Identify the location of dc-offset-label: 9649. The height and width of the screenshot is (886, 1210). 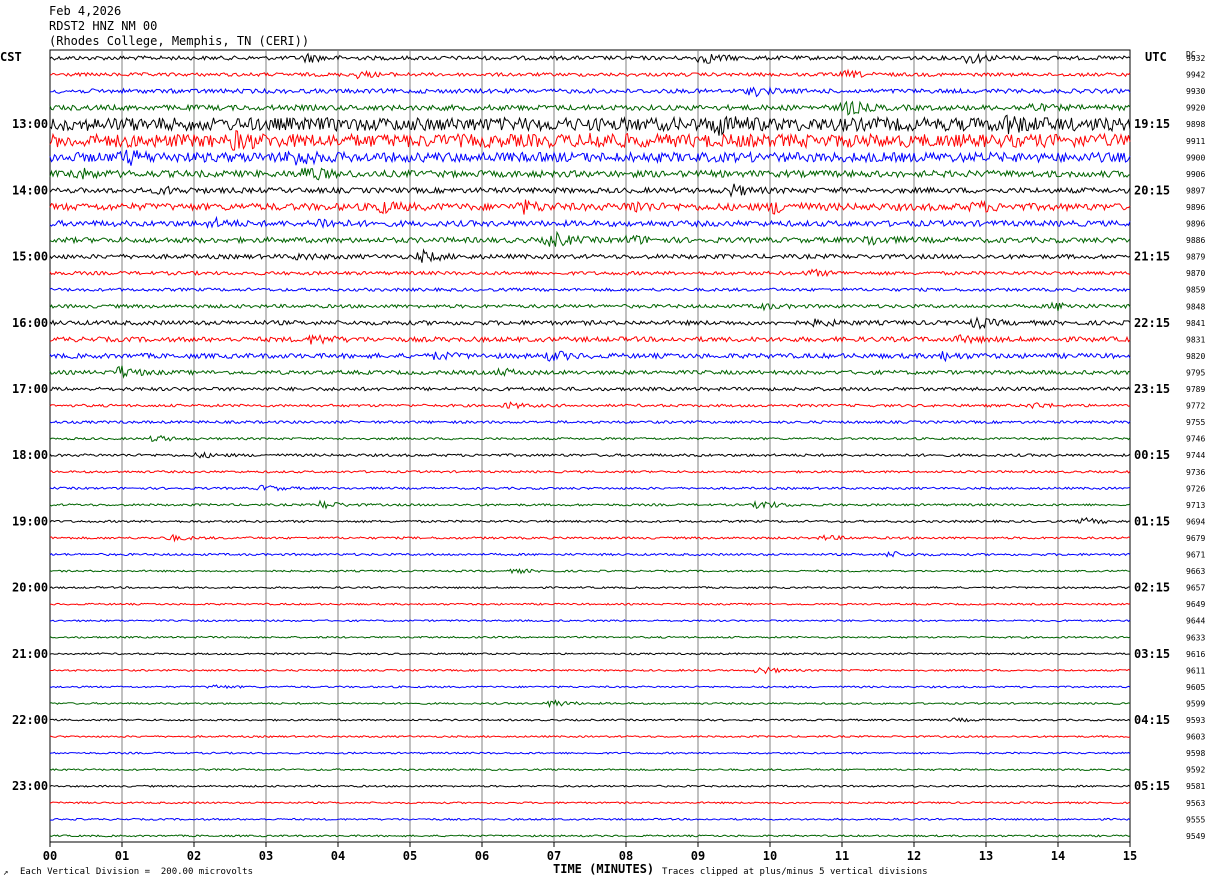
(1195, 604).